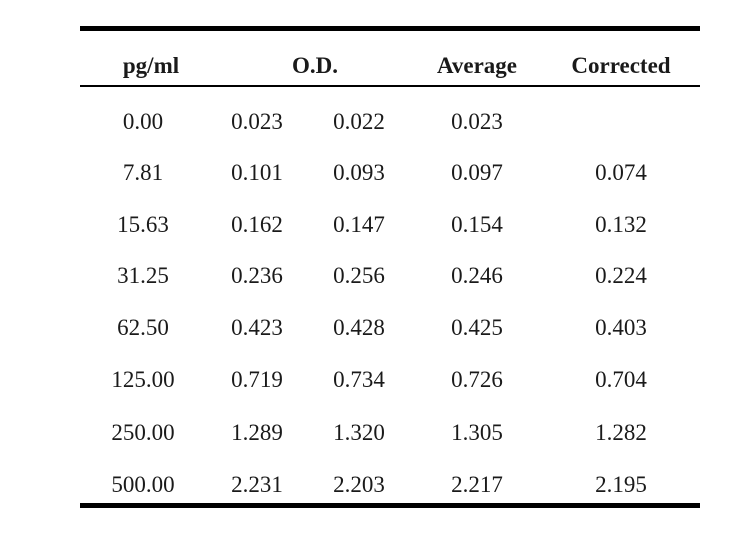 The image size is (750, 540). Describe the element at coordinates (477, 65) in the screenshot. I see `header-average: Average` at that location.